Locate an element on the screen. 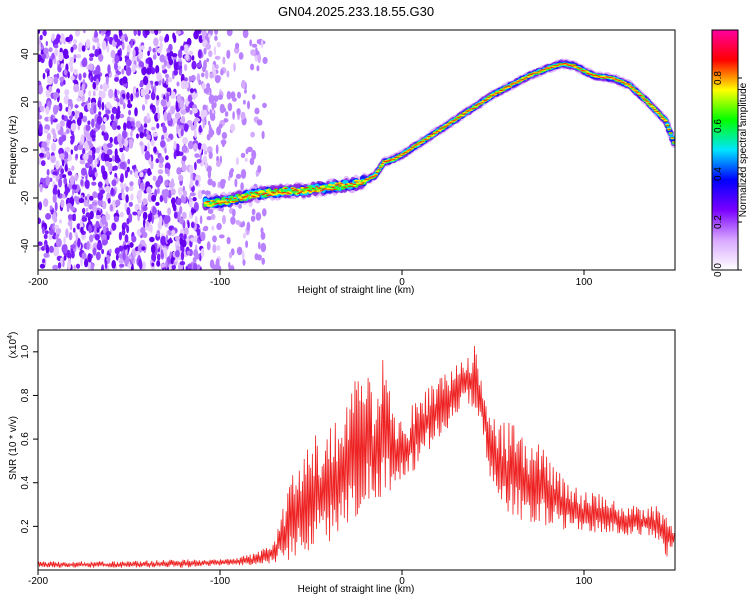 The image size is (750, 605). snr-y-label: SNR (10 * v/v) is located at coordinates (13, 448).